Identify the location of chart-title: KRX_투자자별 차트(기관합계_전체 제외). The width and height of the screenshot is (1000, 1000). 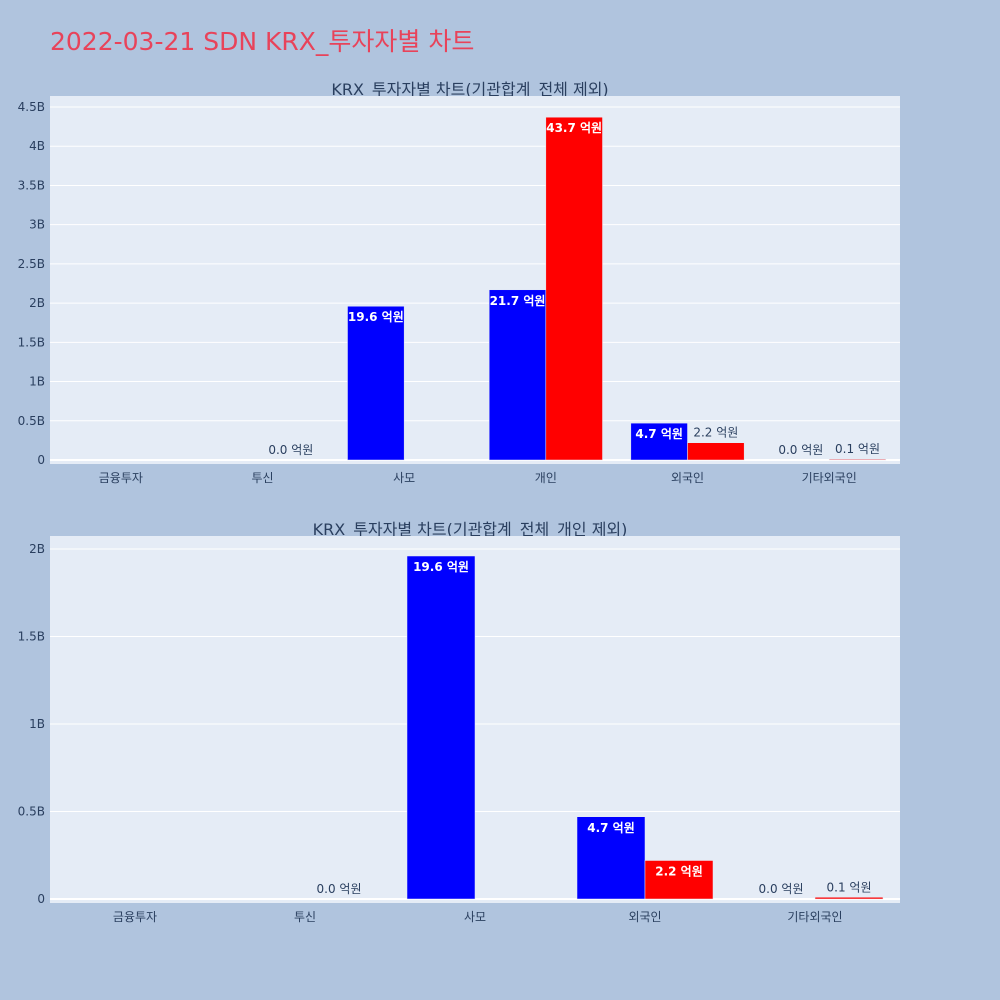
(469, 90).